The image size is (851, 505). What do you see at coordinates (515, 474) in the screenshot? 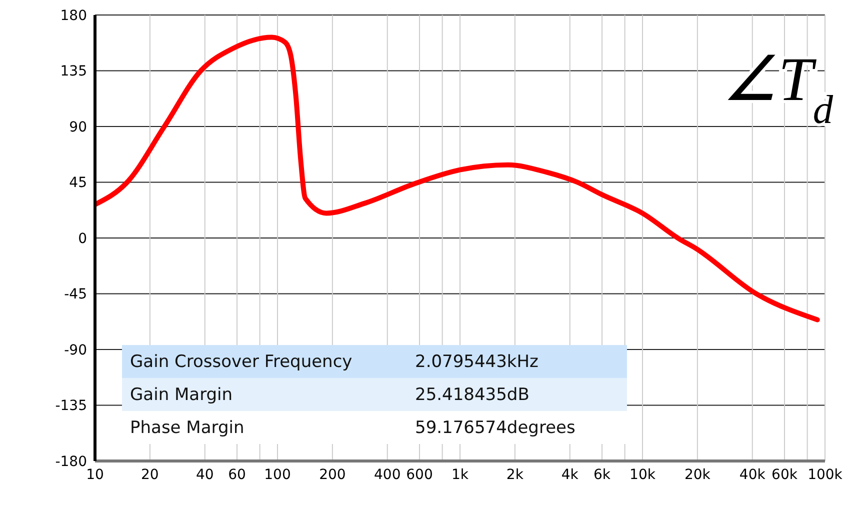
I see `x-tick-label: 2k` at bounding box center [515, 474].